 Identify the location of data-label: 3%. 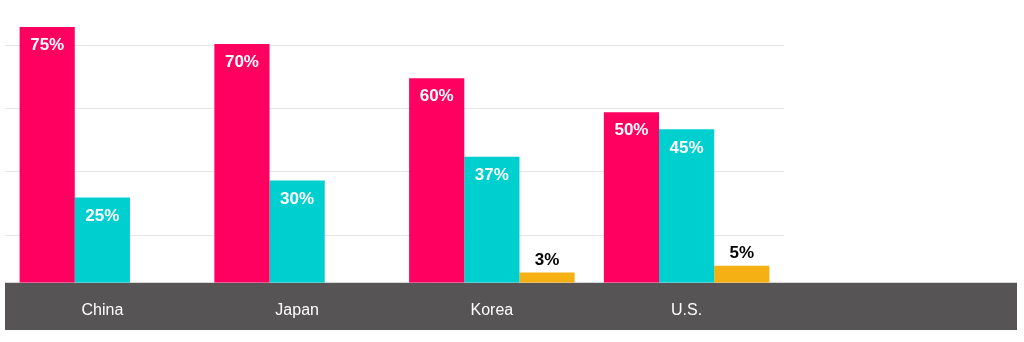
(547, 259).